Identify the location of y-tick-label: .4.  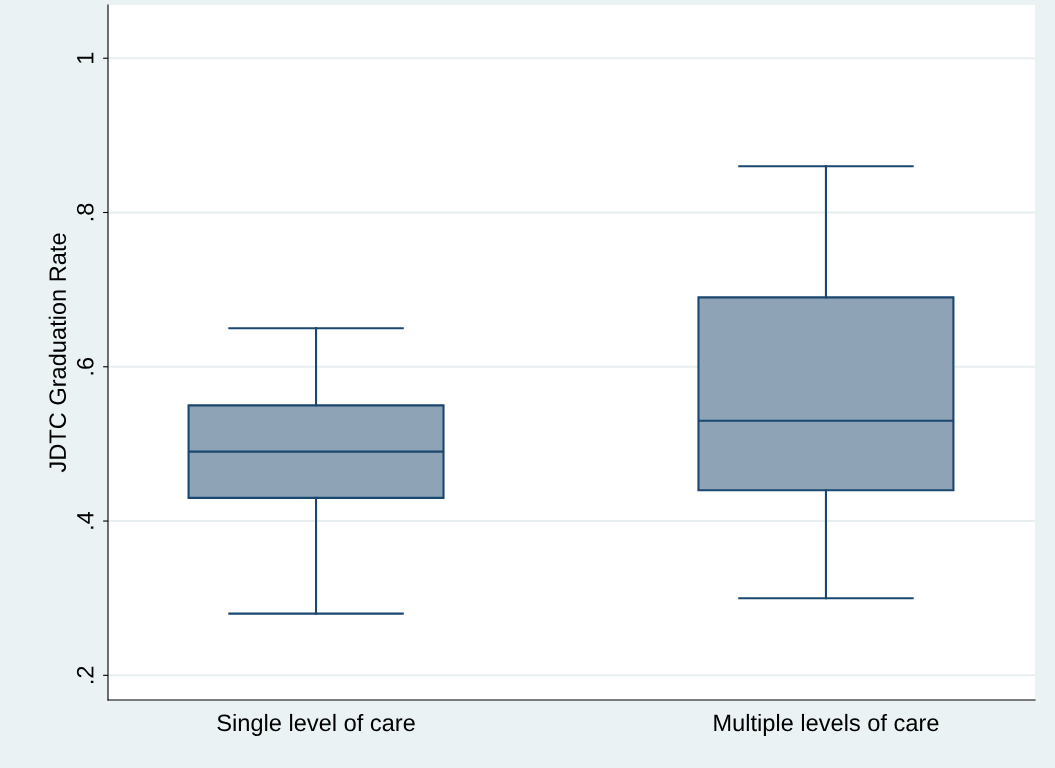
(85, 520).